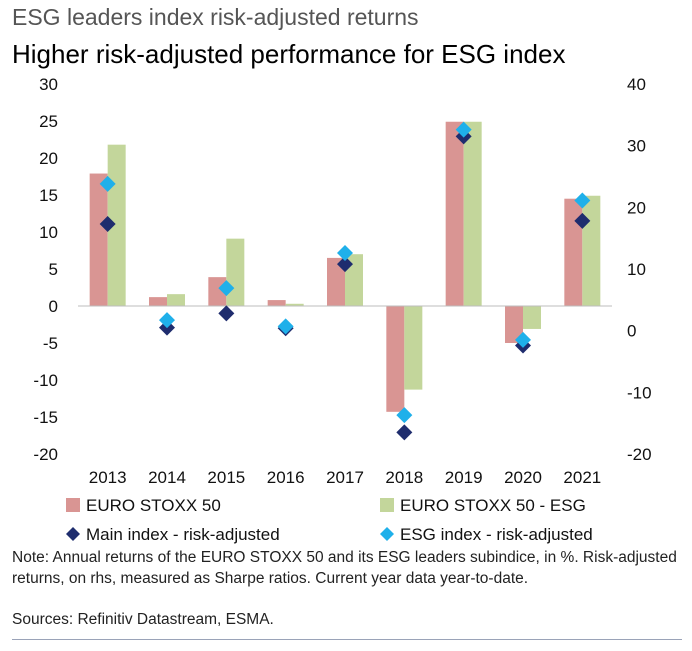 The width and height of the screenshot is (692, 651). What do you see at coordinates (582, 200) in the screenshot?
I see `marker-esg-index-risk-adjusted-2021` at bounding box center [582, 200].